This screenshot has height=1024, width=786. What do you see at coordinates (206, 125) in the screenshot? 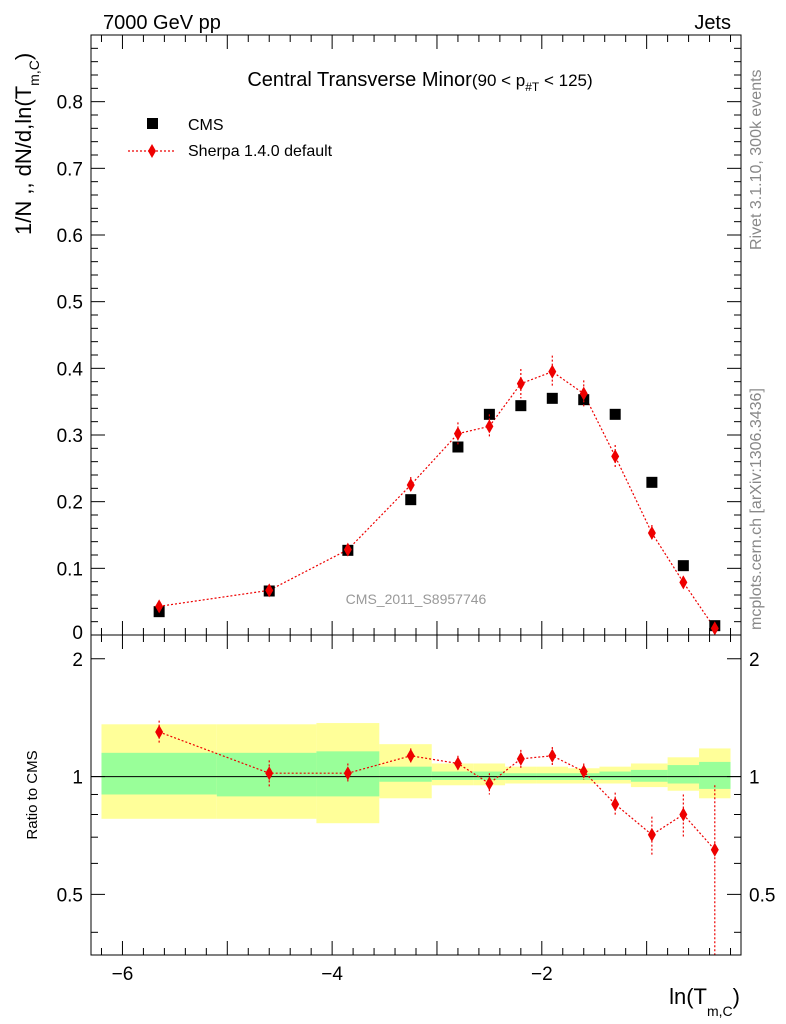
I see `legend-cms-label: CMS` at bounding box center [206, 125].